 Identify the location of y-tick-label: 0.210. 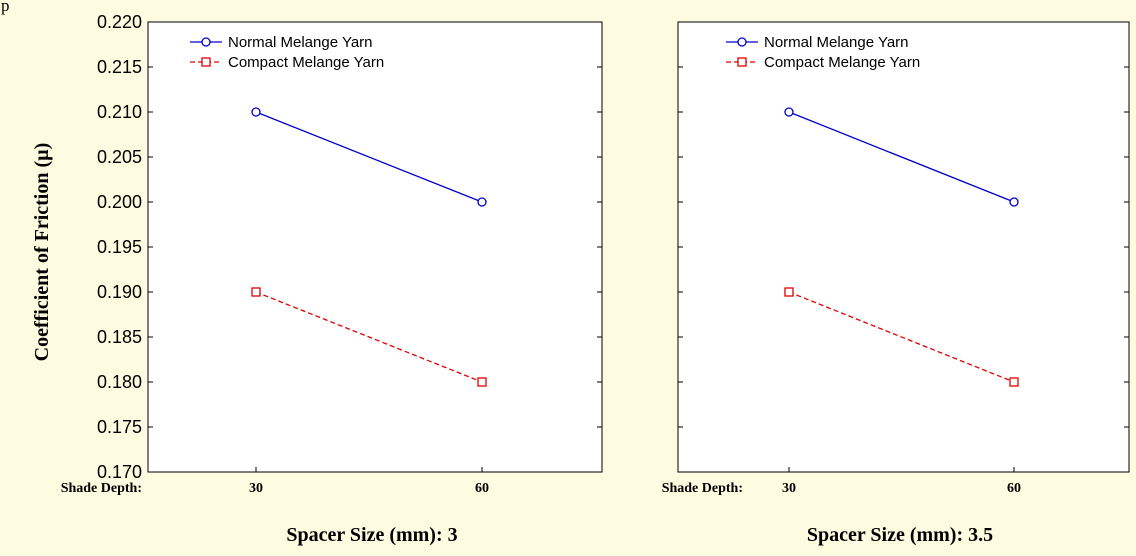
(119, 112).